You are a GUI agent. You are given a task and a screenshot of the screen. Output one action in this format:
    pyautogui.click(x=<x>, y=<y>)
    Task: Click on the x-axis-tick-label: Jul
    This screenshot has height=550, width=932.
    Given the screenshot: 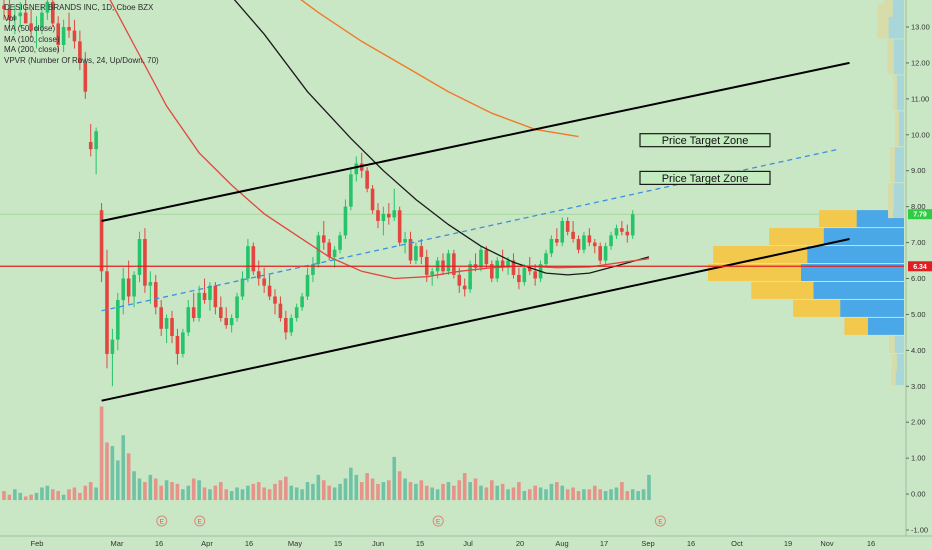 What is the action you would take?
    pyautogui.click(x=468, y=543)
    